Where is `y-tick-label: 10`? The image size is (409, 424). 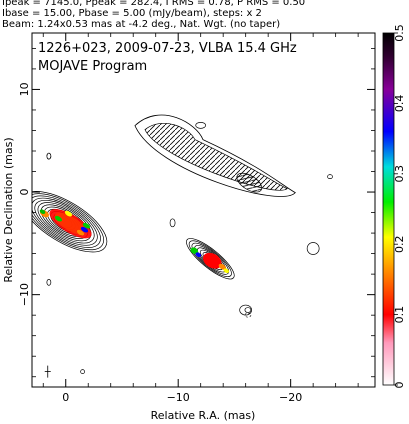
y-tick-label: 10 is located at coordinates (24, 89).